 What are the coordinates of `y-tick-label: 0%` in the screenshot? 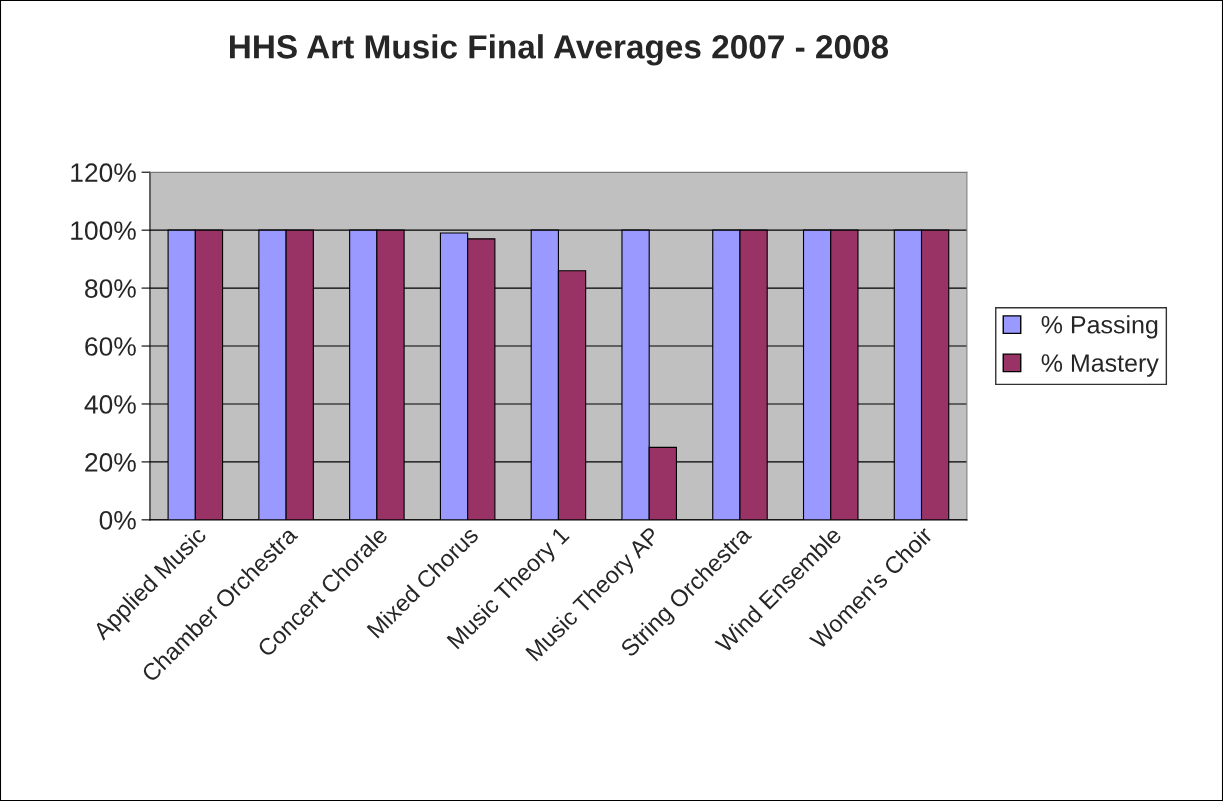 It's located at (117, 520).